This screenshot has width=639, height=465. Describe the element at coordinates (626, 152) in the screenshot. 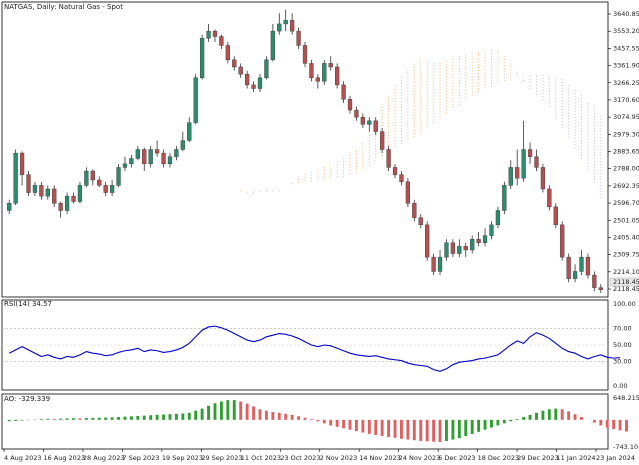

I see `price-tick-label: 2883.65` at that location.